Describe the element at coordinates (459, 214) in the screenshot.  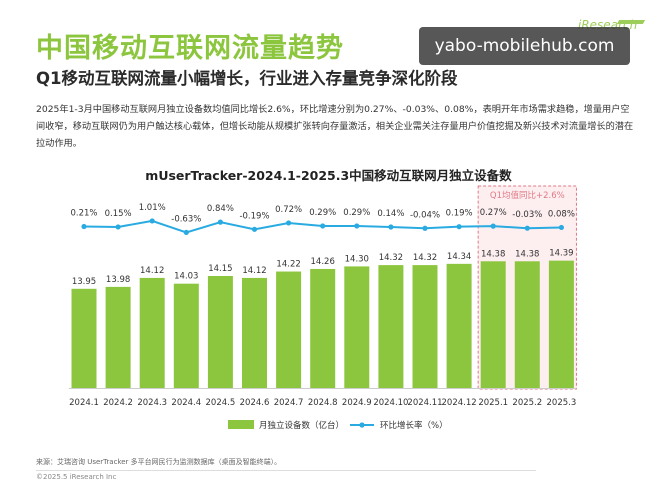
I see `rate-label: 0.19%` at that location.